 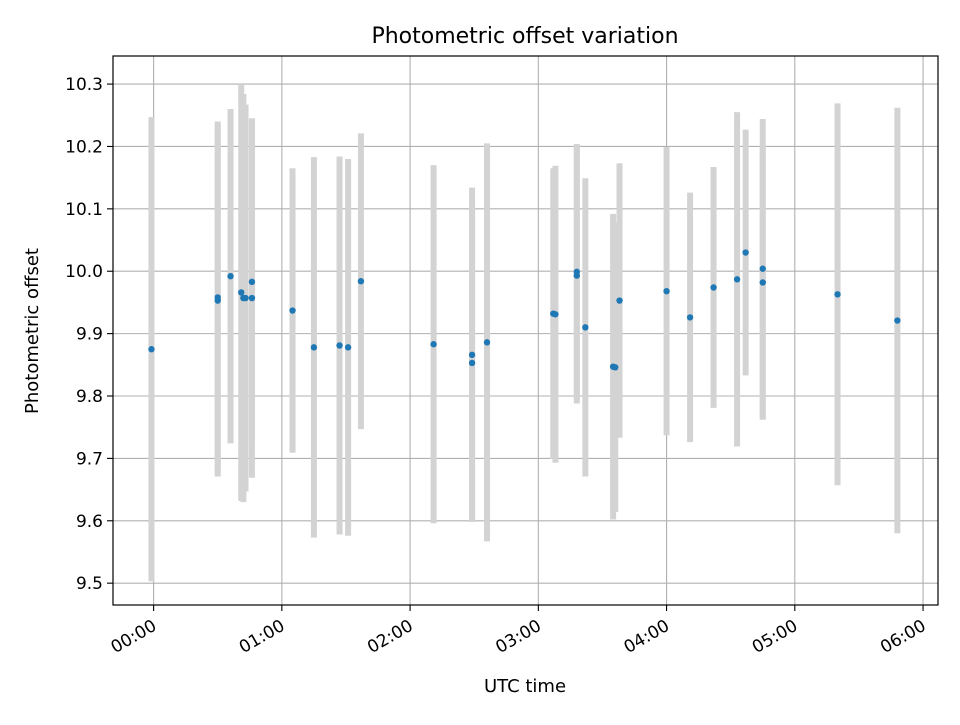 I want to click on x-axis-label: UTC time, so click(x=525, y=686).